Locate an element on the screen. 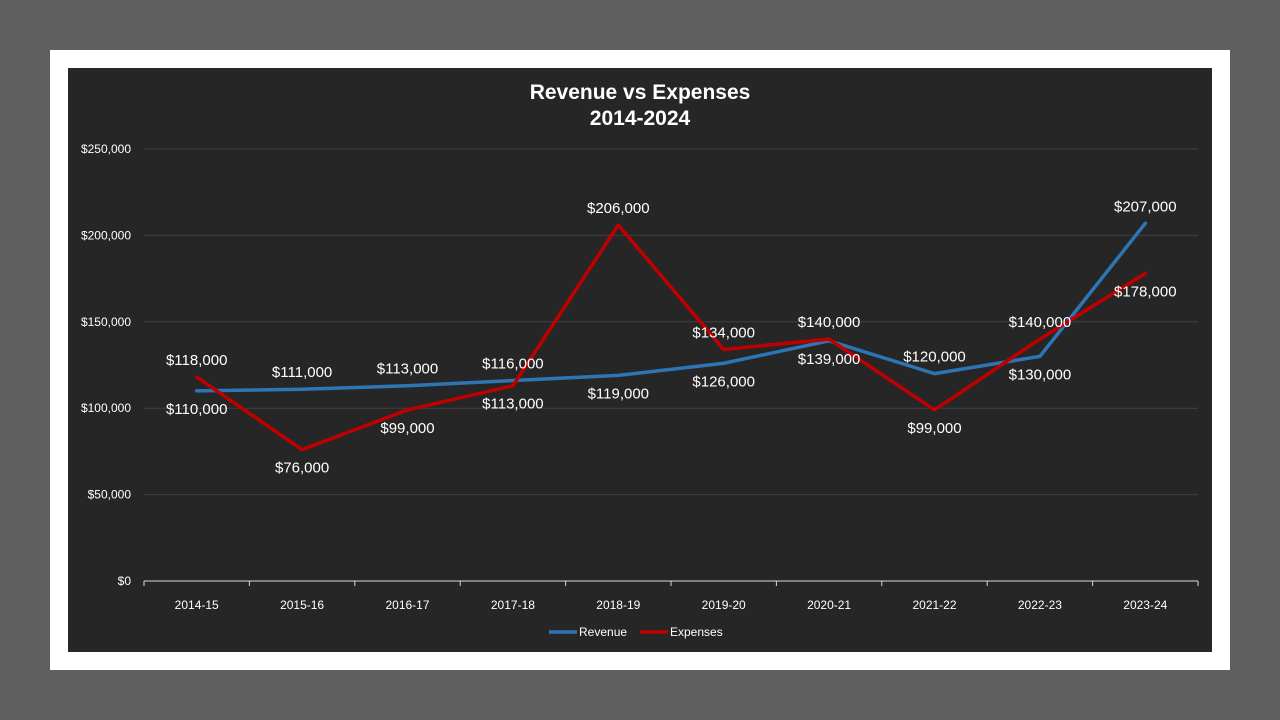 The width and height of the screenshot is (1280, 720). legend-label-revenue: Revenue is located at coordinates (603, 632).